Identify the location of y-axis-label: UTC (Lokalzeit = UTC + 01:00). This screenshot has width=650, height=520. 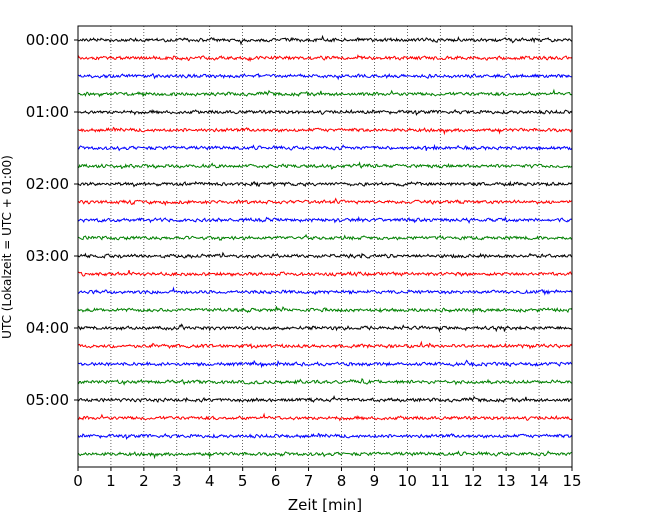
(7, 247).